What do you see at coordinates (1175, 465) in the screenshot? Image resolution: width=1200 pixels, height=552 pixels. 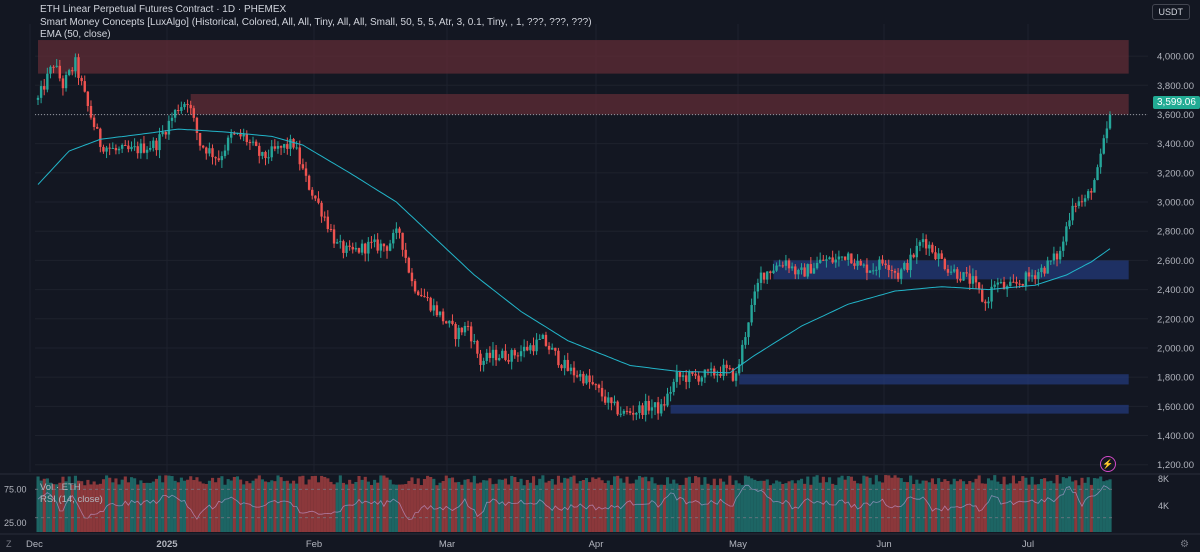 I see `y-tick-label: 1,200.00` at bounding box center [1175, 465].